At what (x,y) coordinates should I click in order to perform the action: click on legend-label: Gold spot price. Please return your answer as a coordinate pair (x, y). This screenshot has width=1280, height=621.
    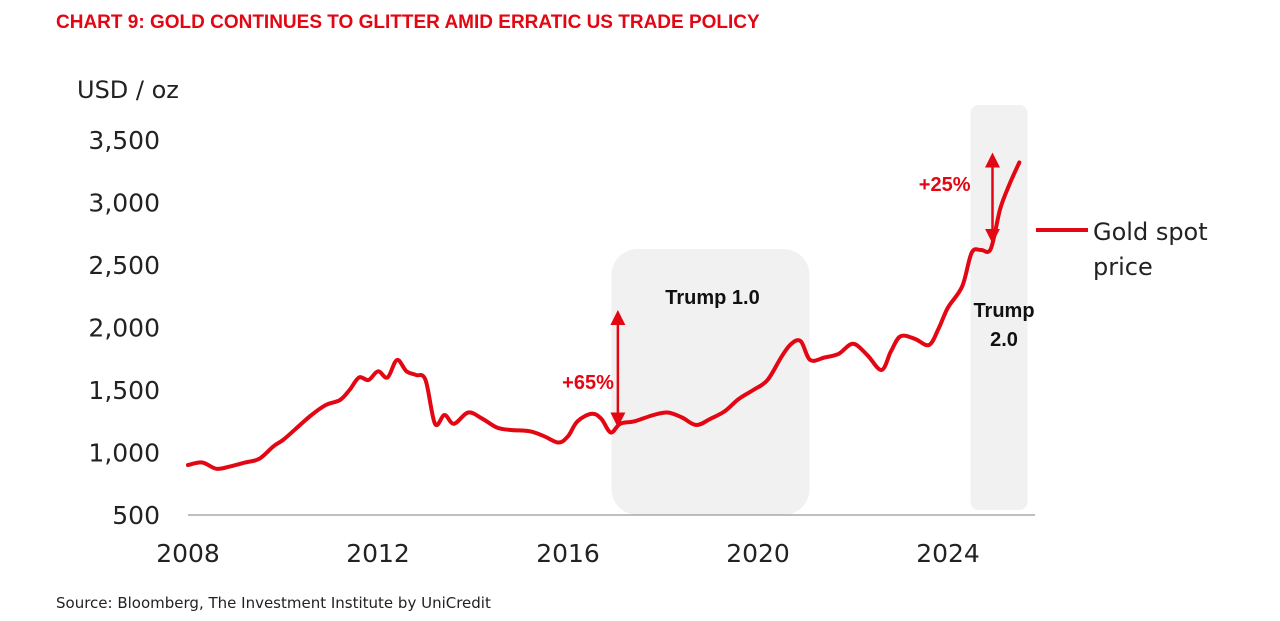
    Looking at the image, I should click on (1150, 249).